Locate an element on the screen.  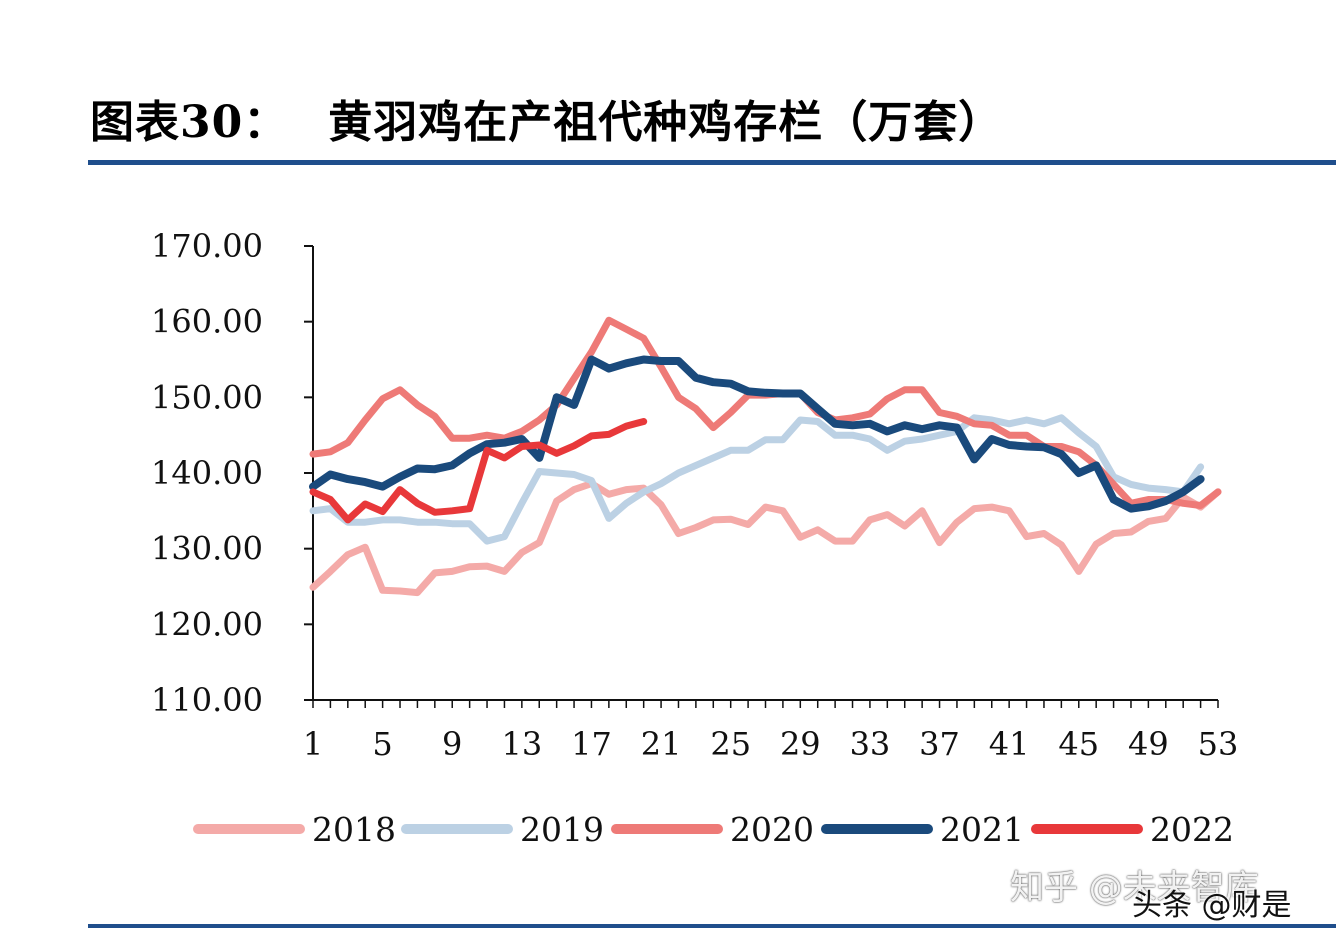
series-line-2021 is located at coordinates (757, 434).